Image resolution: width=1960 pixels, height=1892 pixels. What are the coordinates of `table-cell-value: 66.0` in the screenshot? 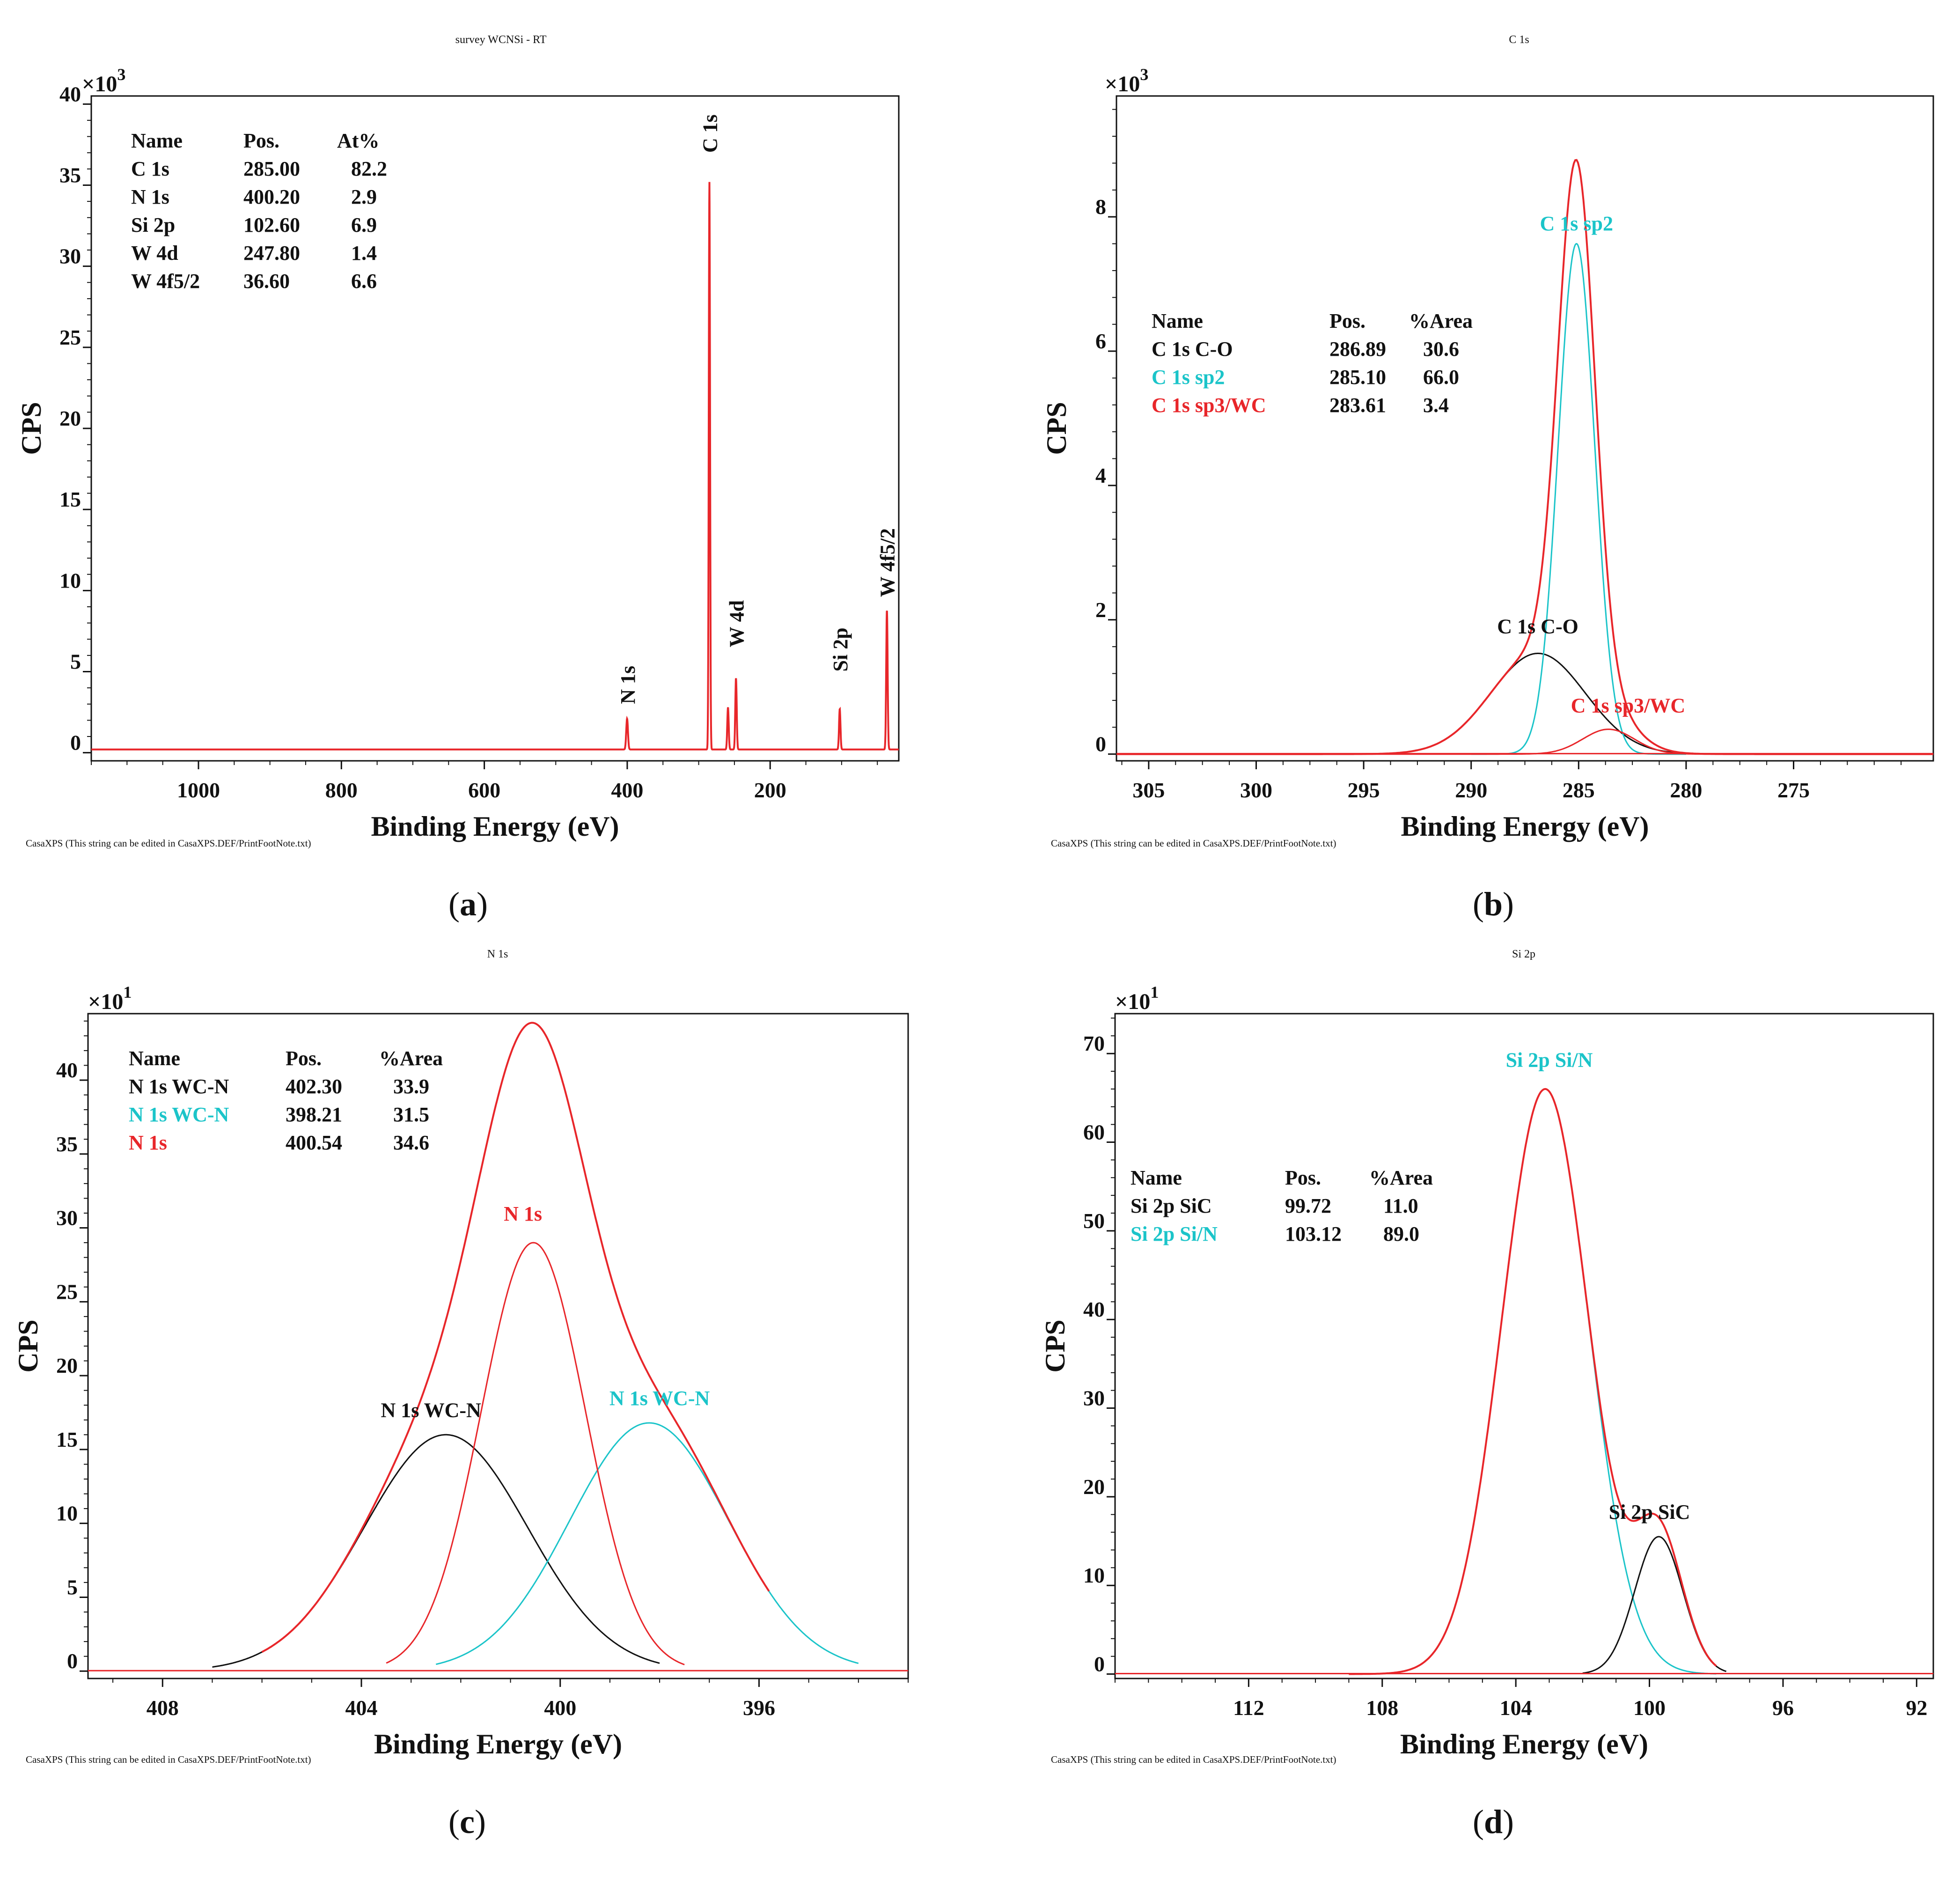 It's located at (1441, 377).